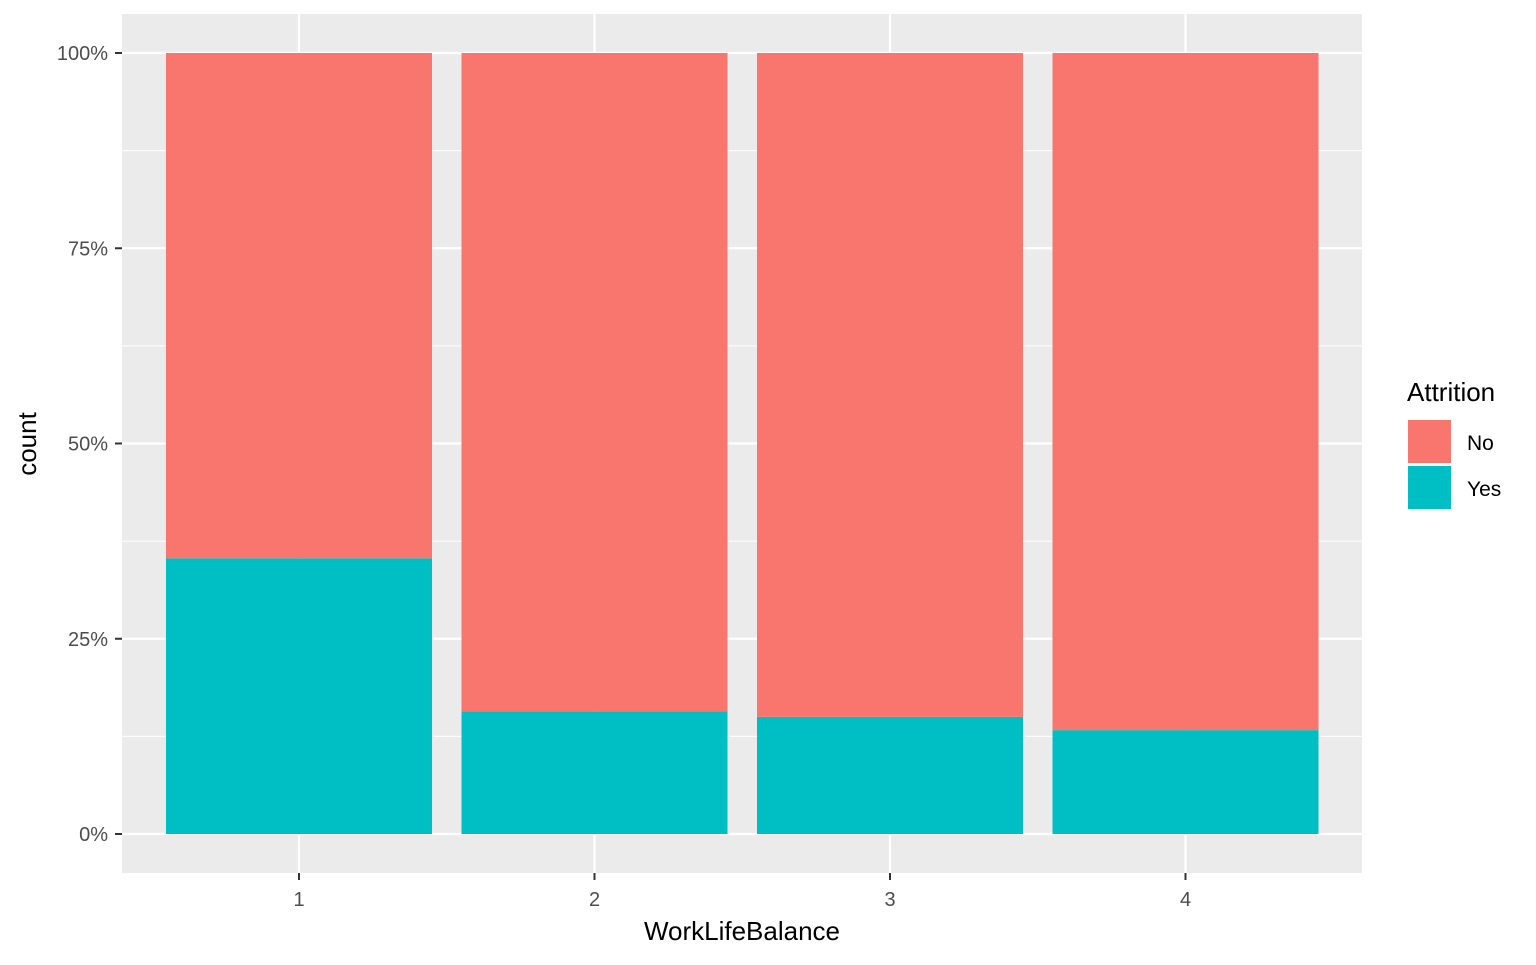 The image size is (1536, 965). Describe the element at coordinates (742, 892) in the screenshot. I see `x-axis: 1 2 3 4` at that location.